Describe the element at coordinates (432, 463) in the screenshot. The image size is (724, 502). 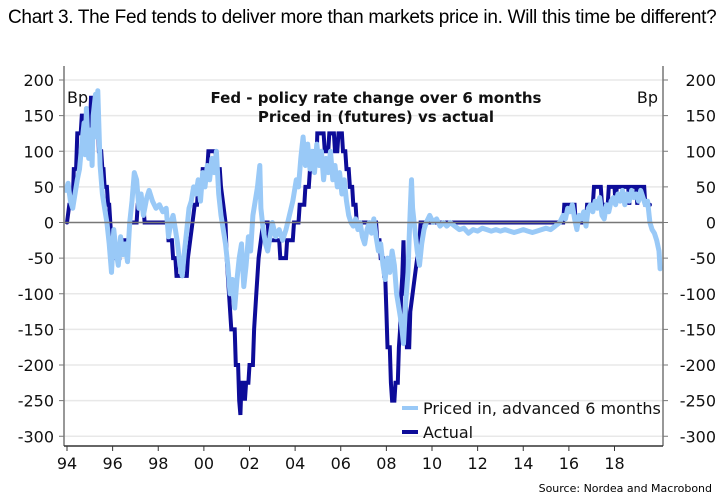
I see `x-tick-label: 10` at that location.